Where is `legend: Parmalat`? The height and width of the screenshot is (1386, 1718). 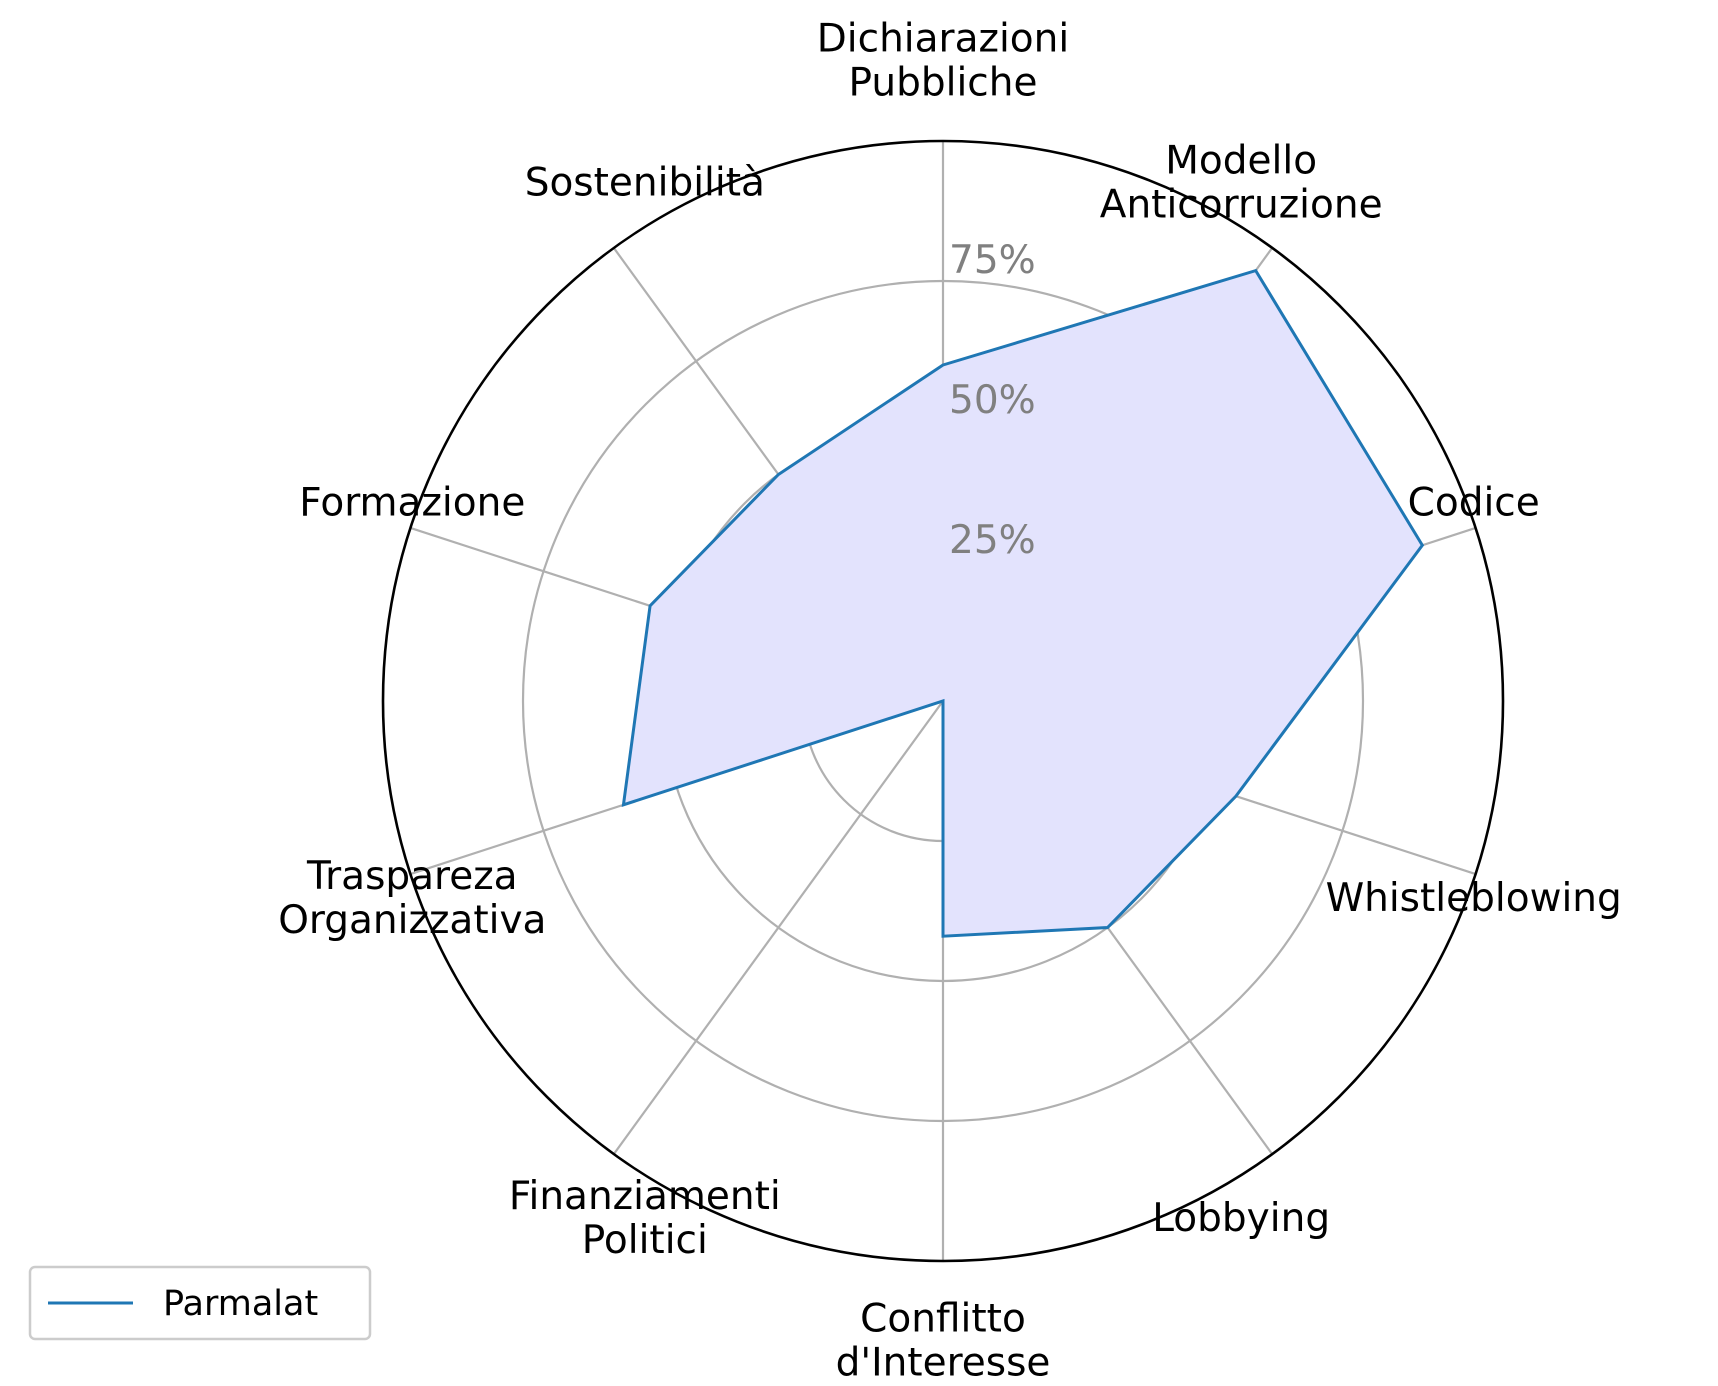 legend: Parmalat is located at coordinates (200, 1303).